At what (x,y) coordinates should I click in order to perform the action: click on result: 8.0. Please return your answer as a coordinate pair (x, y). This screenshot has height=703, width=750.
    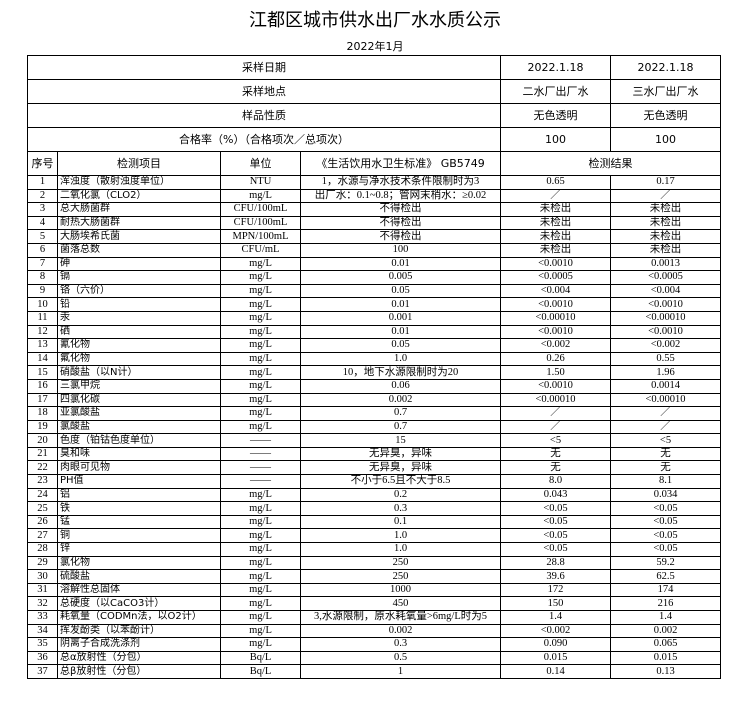
    Looking at the image, I should click on (555, 481).